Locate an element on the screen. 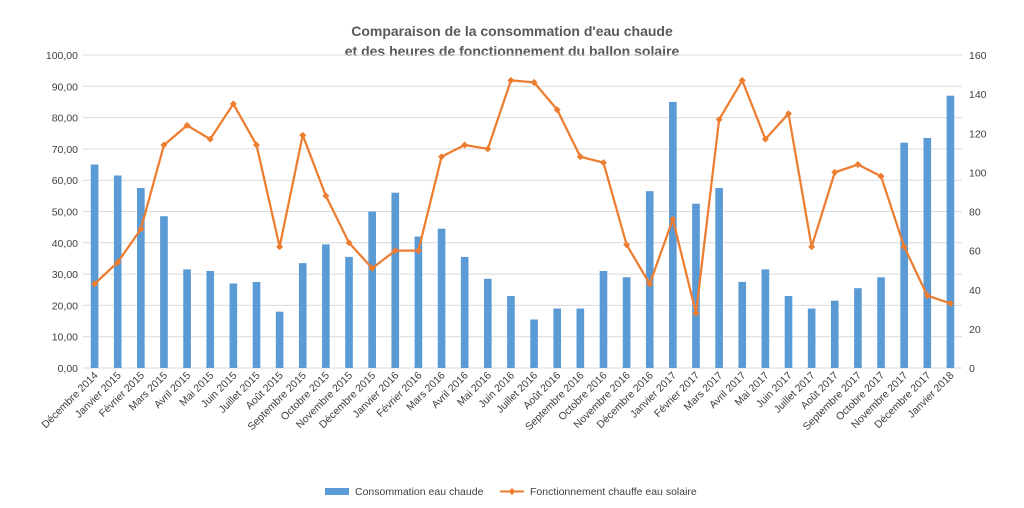 The image size is (1024, 508). y-right-tick-label: 40 is located at coordinates (975, 291).